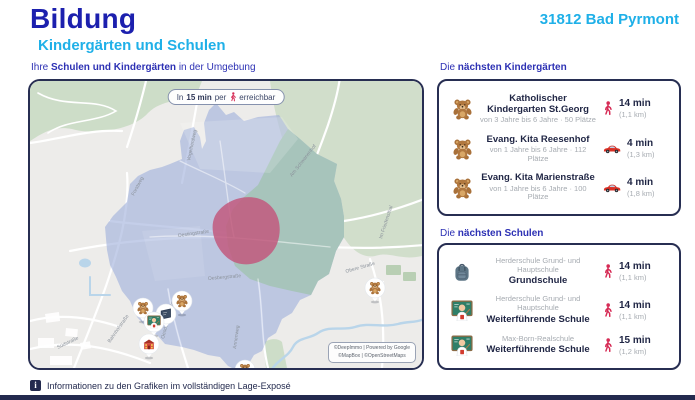 The height and width of the screenshot is (400, 695). What do you see at coordinates (538, 192) in the screenshot?
I see `kindergarten-details: von 1 Jahre bis 6 Jahre · 100 Plätze` at bounding box center [538, 192].